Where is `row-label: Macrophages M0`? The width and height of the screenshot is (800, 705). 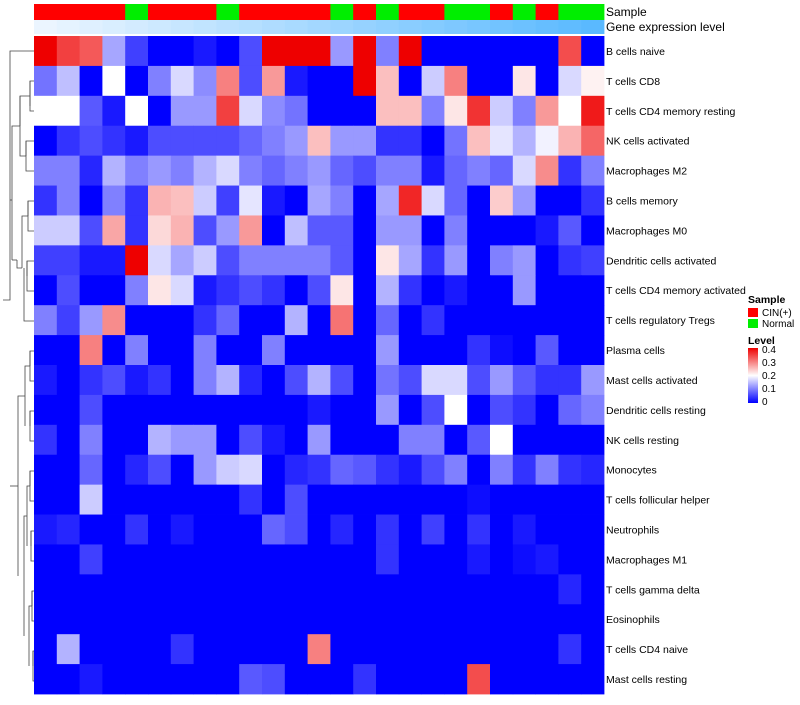
row-label: Macrophages M0 is located at coordinates (646, 231).